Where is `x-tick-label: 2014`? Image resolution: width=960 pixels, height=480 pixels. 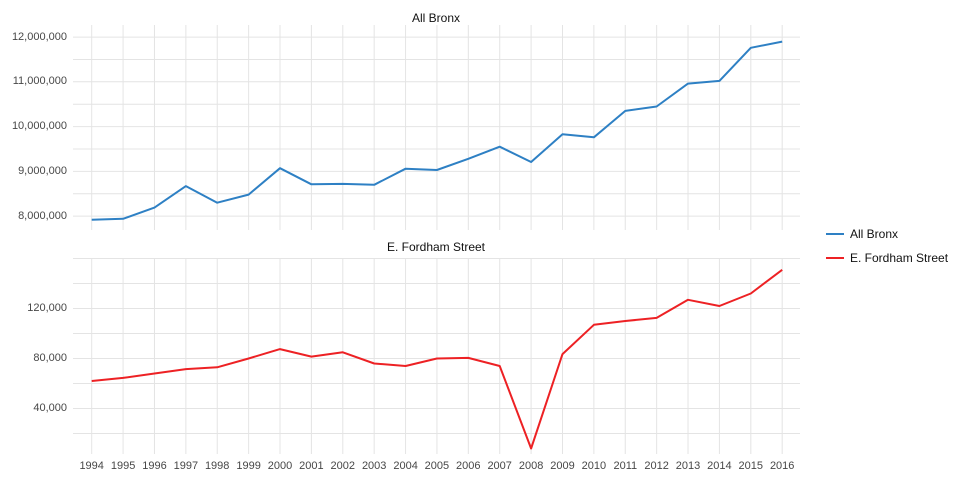 x-tick-label: 2014 is located at coordinates (719, 466).